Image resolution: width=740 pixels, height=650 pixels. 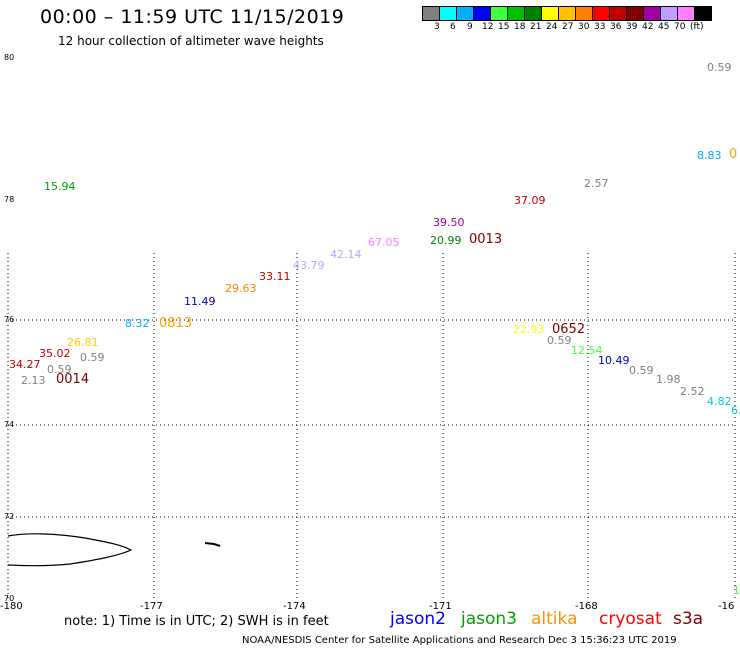 I want to click on color-scale-label: 6, so click(x=453, y=27).